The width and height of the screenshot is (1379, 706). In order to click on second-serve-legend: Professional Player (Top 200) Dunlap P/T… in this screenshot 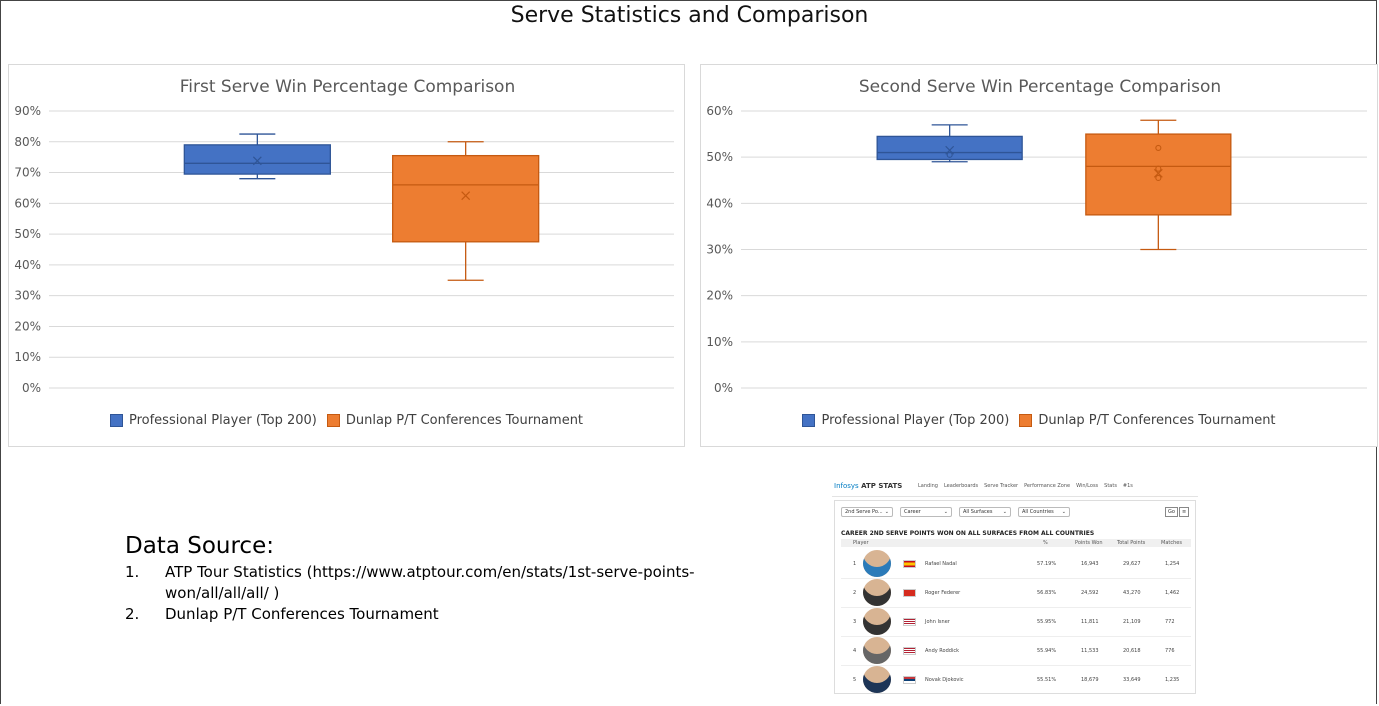, I will do `click(1039, 420)`.